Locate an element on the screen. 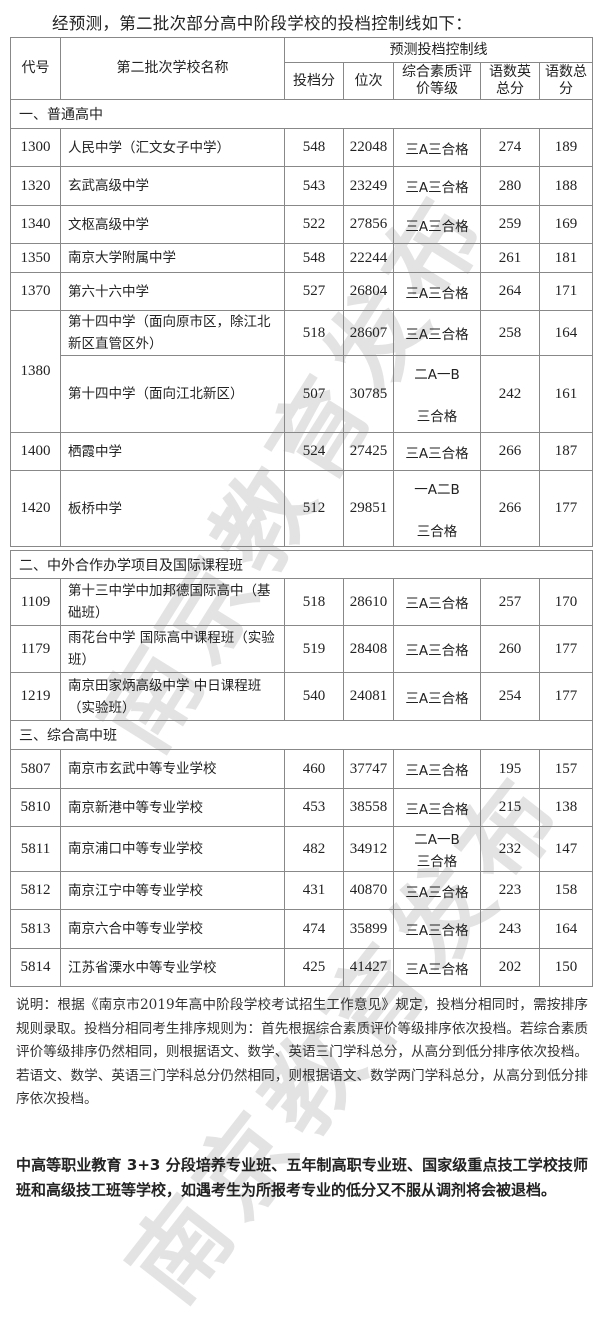 The image size is (600, 1326). rank: 22244 is located at coordinates (368, 258).